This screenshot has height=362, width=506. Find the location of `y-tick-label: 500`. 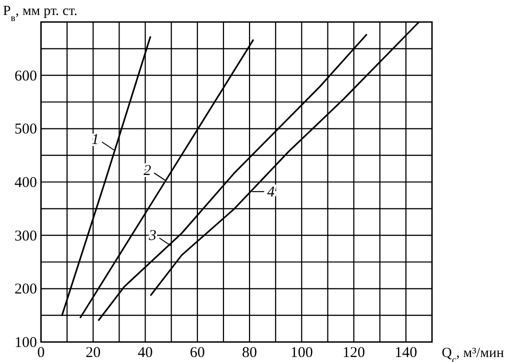

y-tick-label: 500 is located at coordinates (25, 130).